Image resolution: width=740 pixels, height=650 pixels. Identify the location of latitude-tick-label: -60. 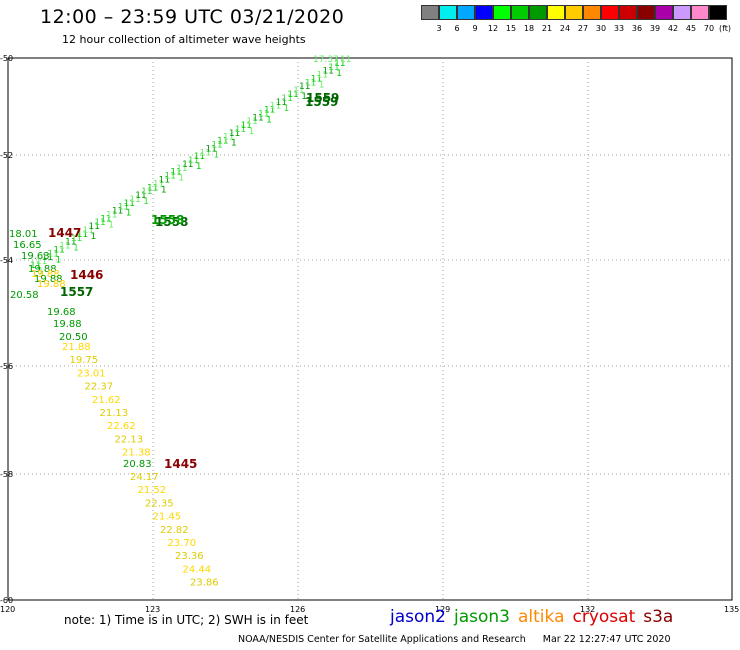
(6, 600).